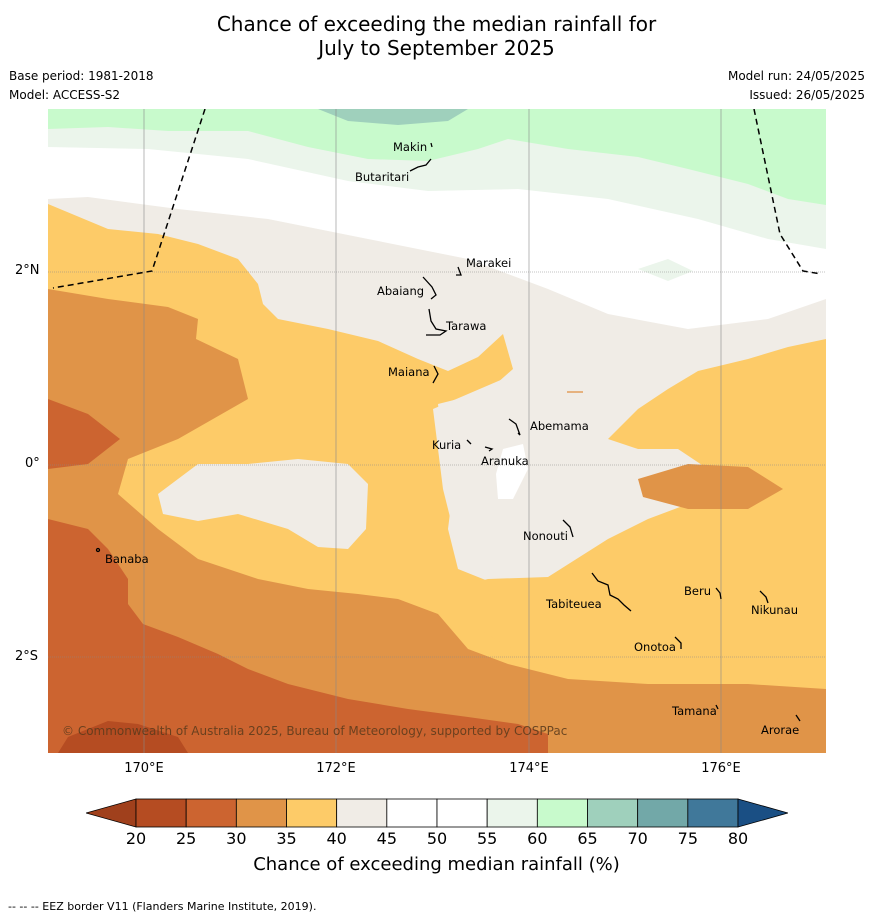 Image resolution: width=873 pixels, height=919 pixels. Describe the element at coordinates (545, 536) in the screenshot. I see `island-label-nonouti: Nonouti` at that location.